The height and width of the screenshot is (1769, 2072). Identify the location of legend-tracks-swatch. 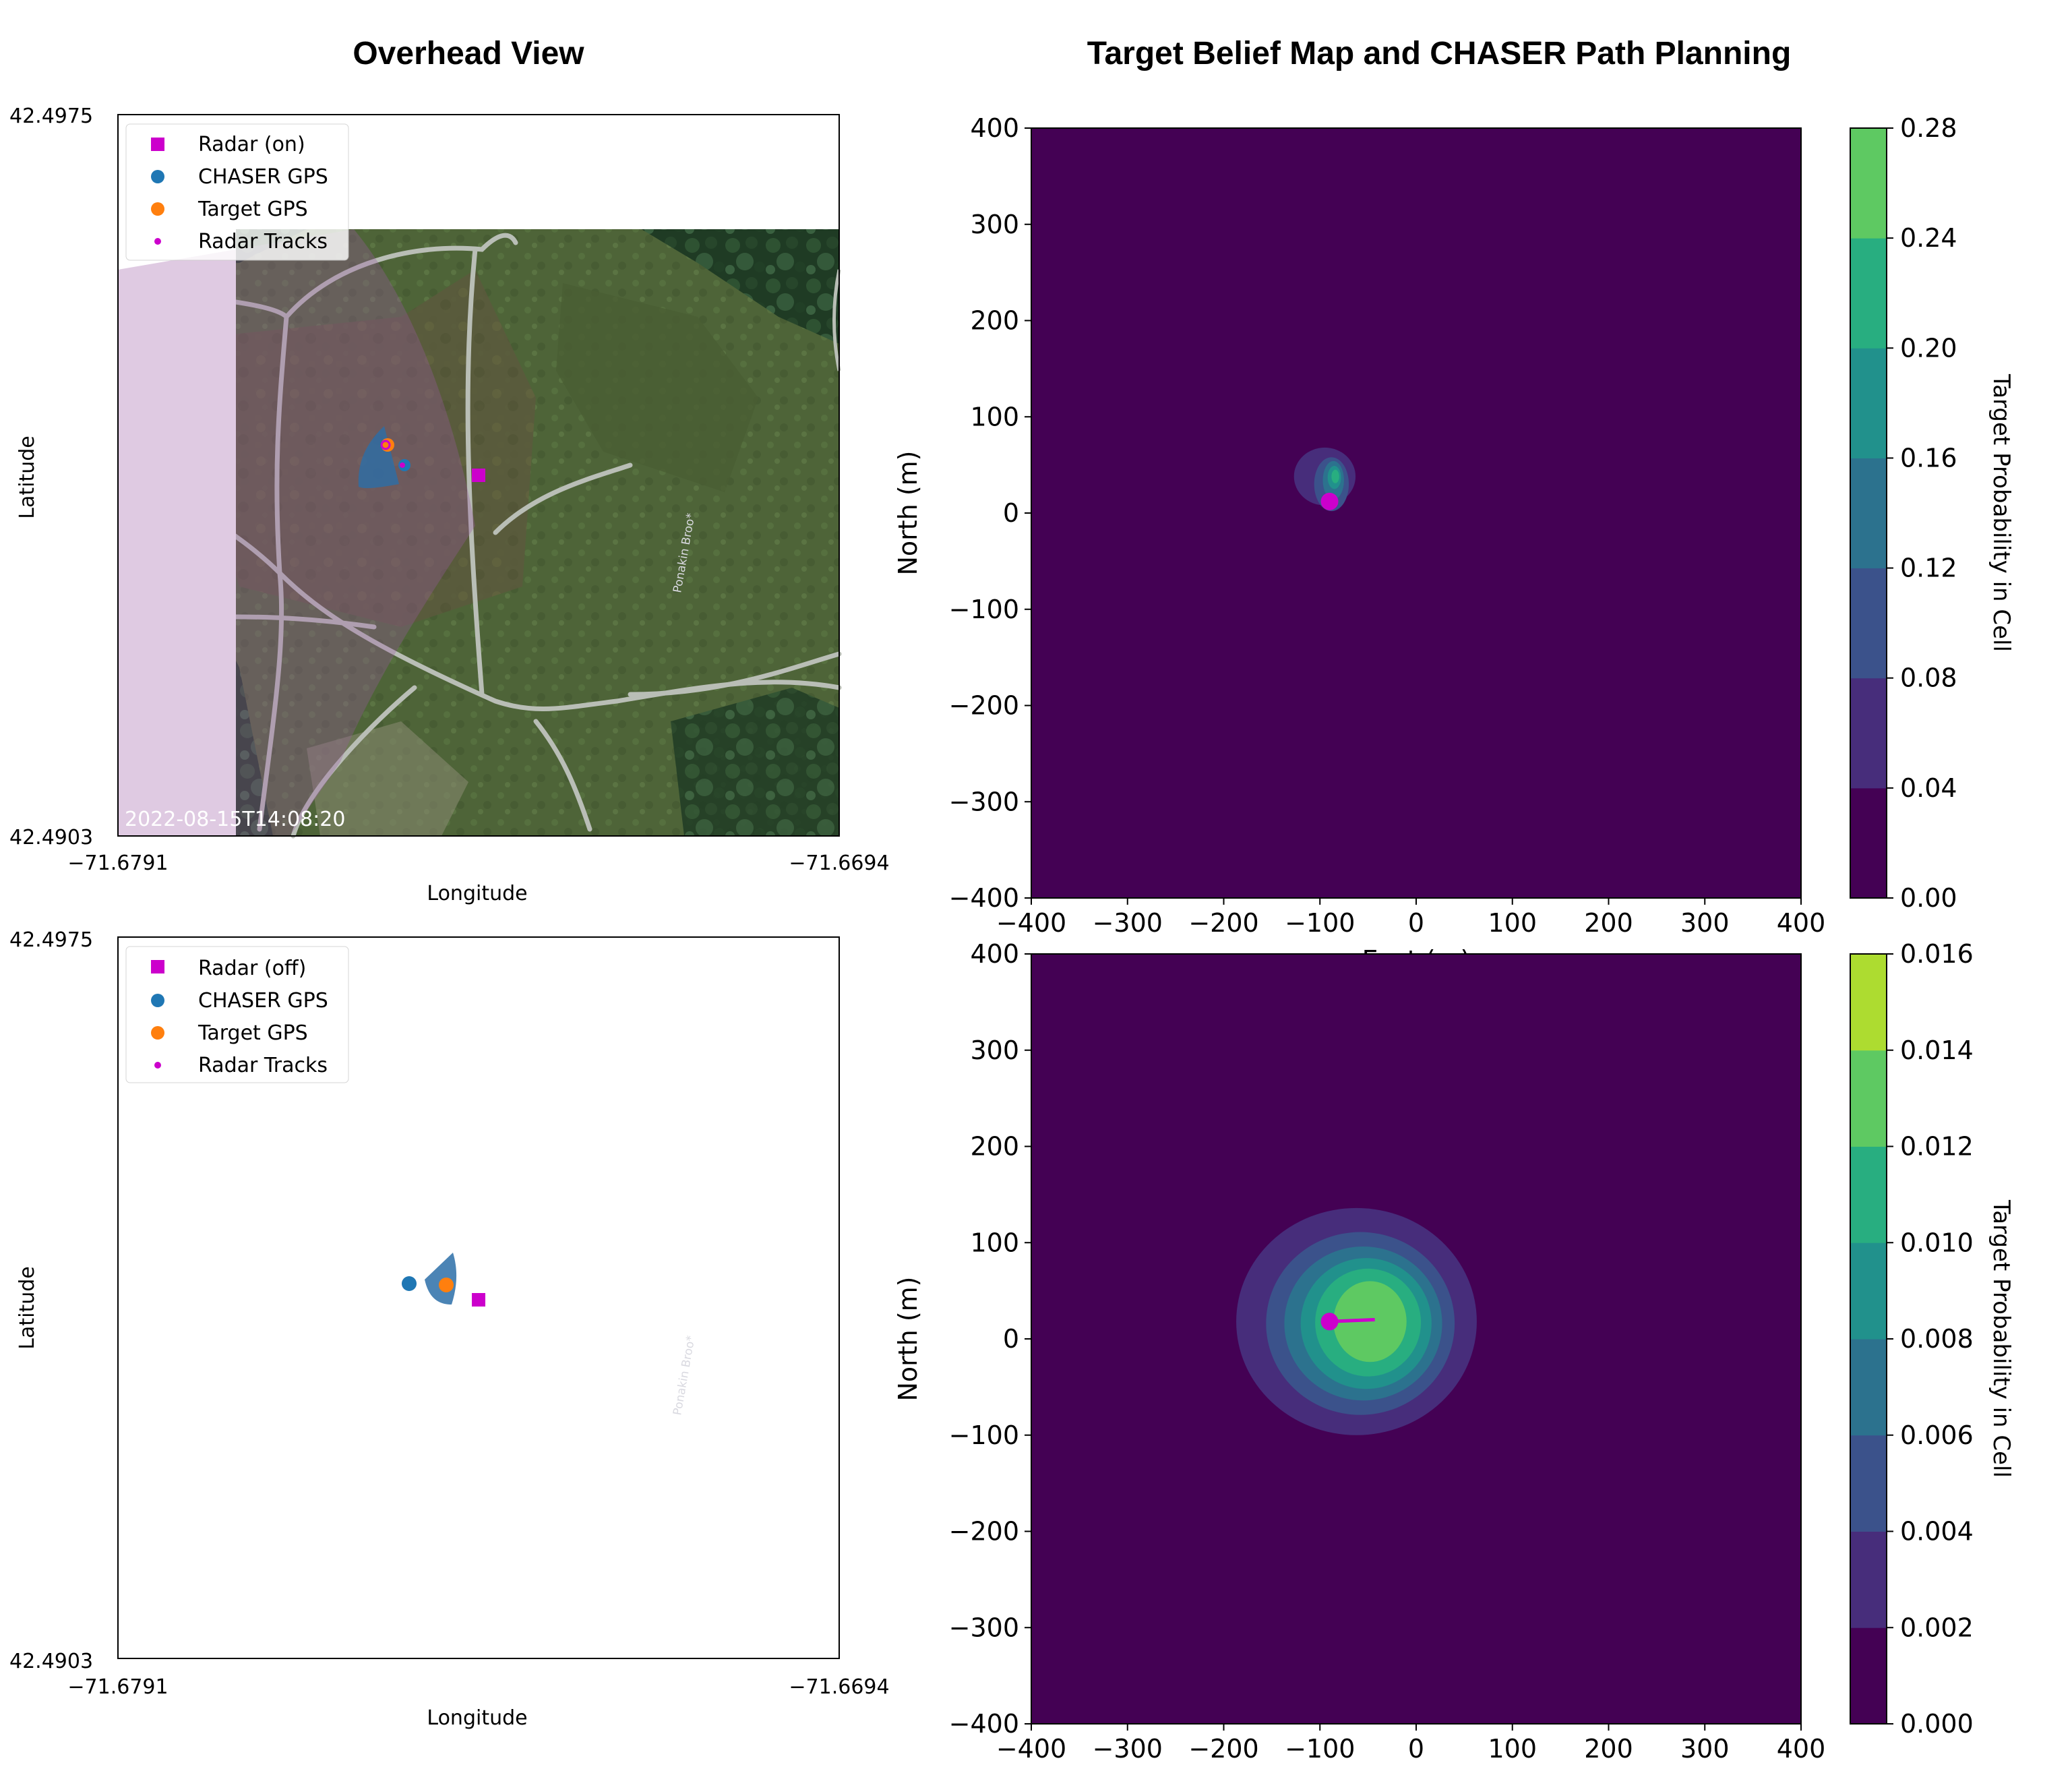
(157, 1065).